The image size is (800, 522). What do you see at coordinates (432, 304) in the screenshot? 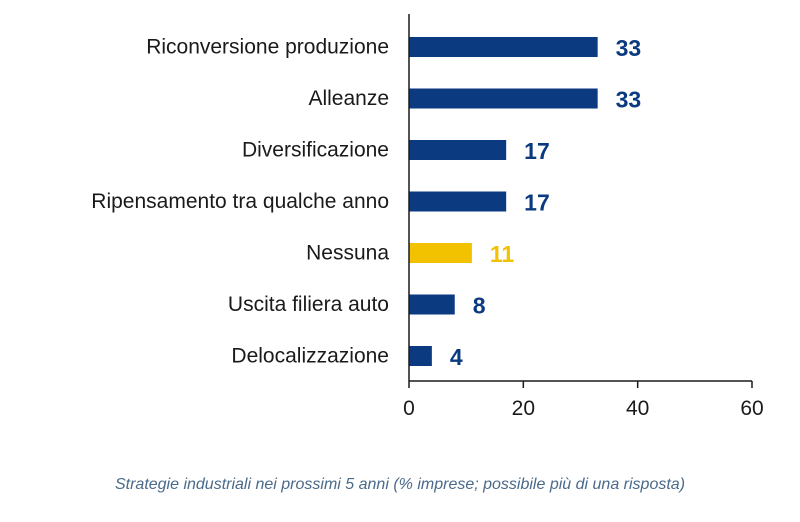
I see `bar-uscita-filiera-auto` at bounding box center [432, 304].